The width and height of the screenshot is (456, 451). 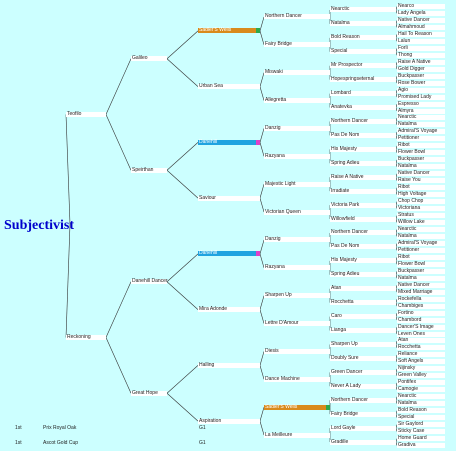 What do you see at coordinates (297, 268) in the screenshot?
I see `ancestor-gen4-razyana: Razyana` at bounding box center [297, 268].